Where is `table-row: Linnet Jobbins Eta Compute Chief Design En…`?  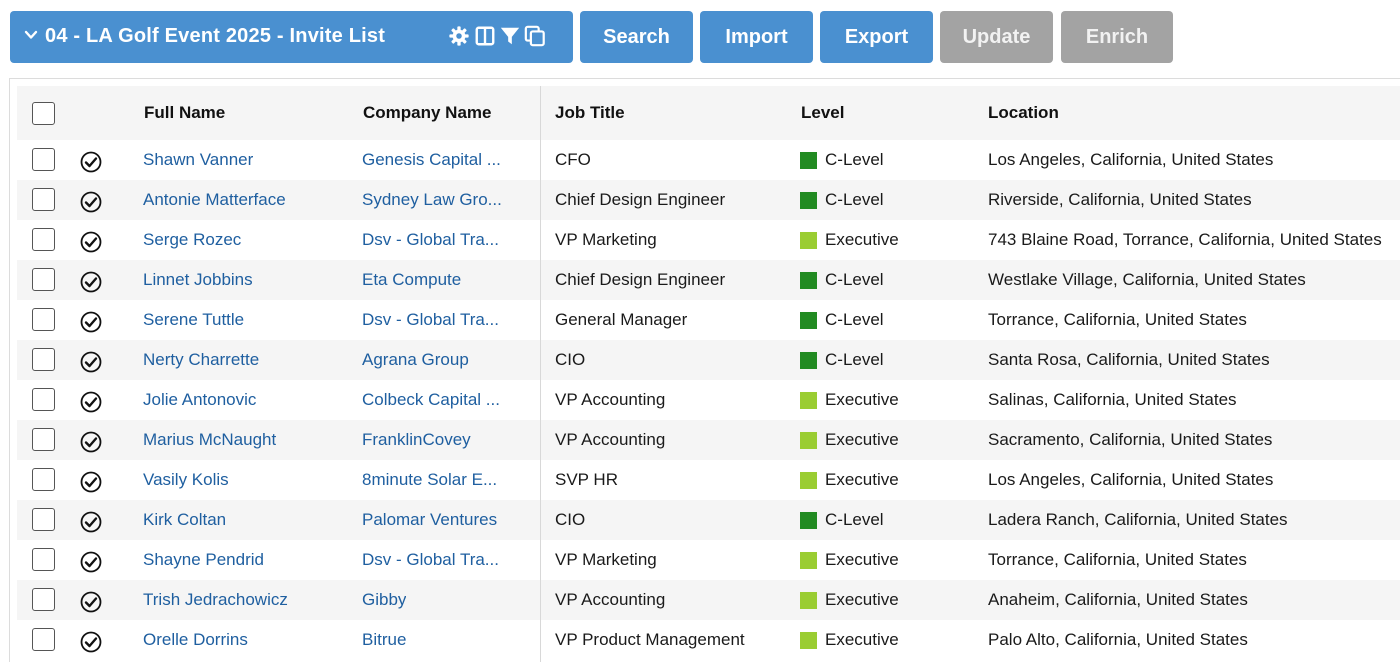 table-row: Linnet Jobbins Eta Compute Chief Design En… is located at coordinates (708, 280).